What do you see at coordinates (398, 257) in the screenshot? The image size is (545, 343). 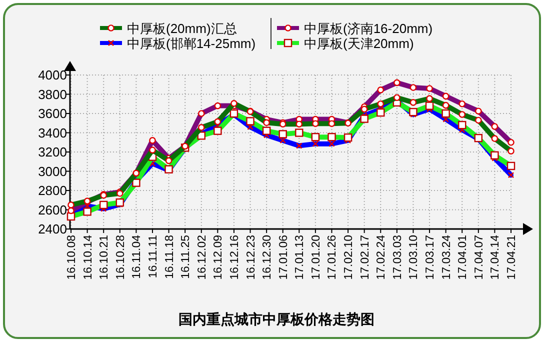 I see `x-tick-label: 17.03.03` at bounding box center [398, 257].